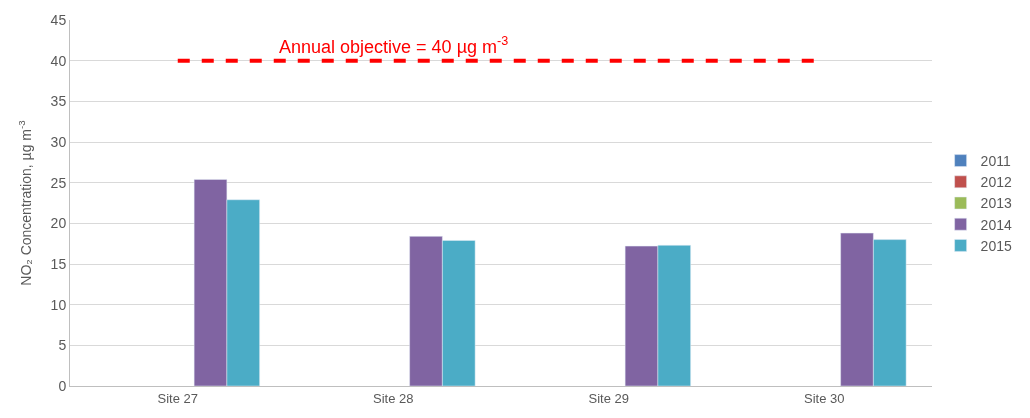 The width and height of the screenshot is (1030, 418). I want to click on y-tick-label: 35, so click(58, 101).